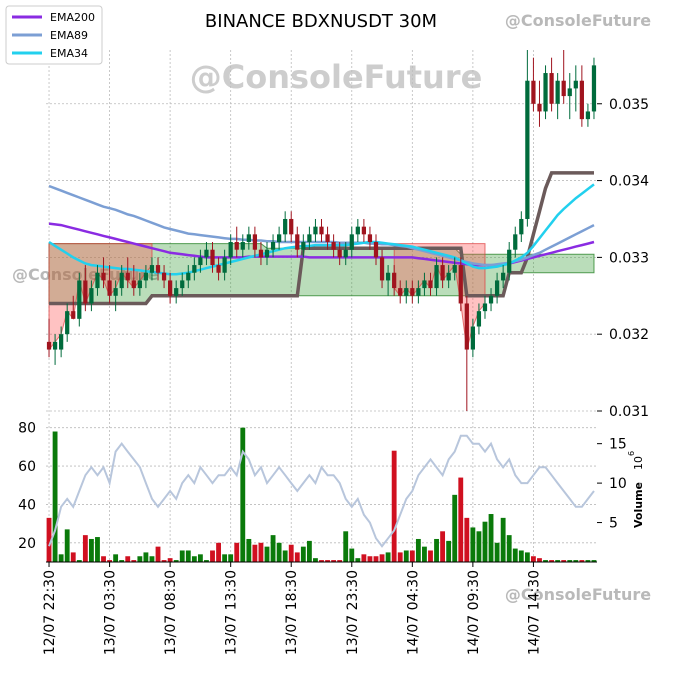  I want to click on volume-left-tick-label: 20, so click(27, 544).